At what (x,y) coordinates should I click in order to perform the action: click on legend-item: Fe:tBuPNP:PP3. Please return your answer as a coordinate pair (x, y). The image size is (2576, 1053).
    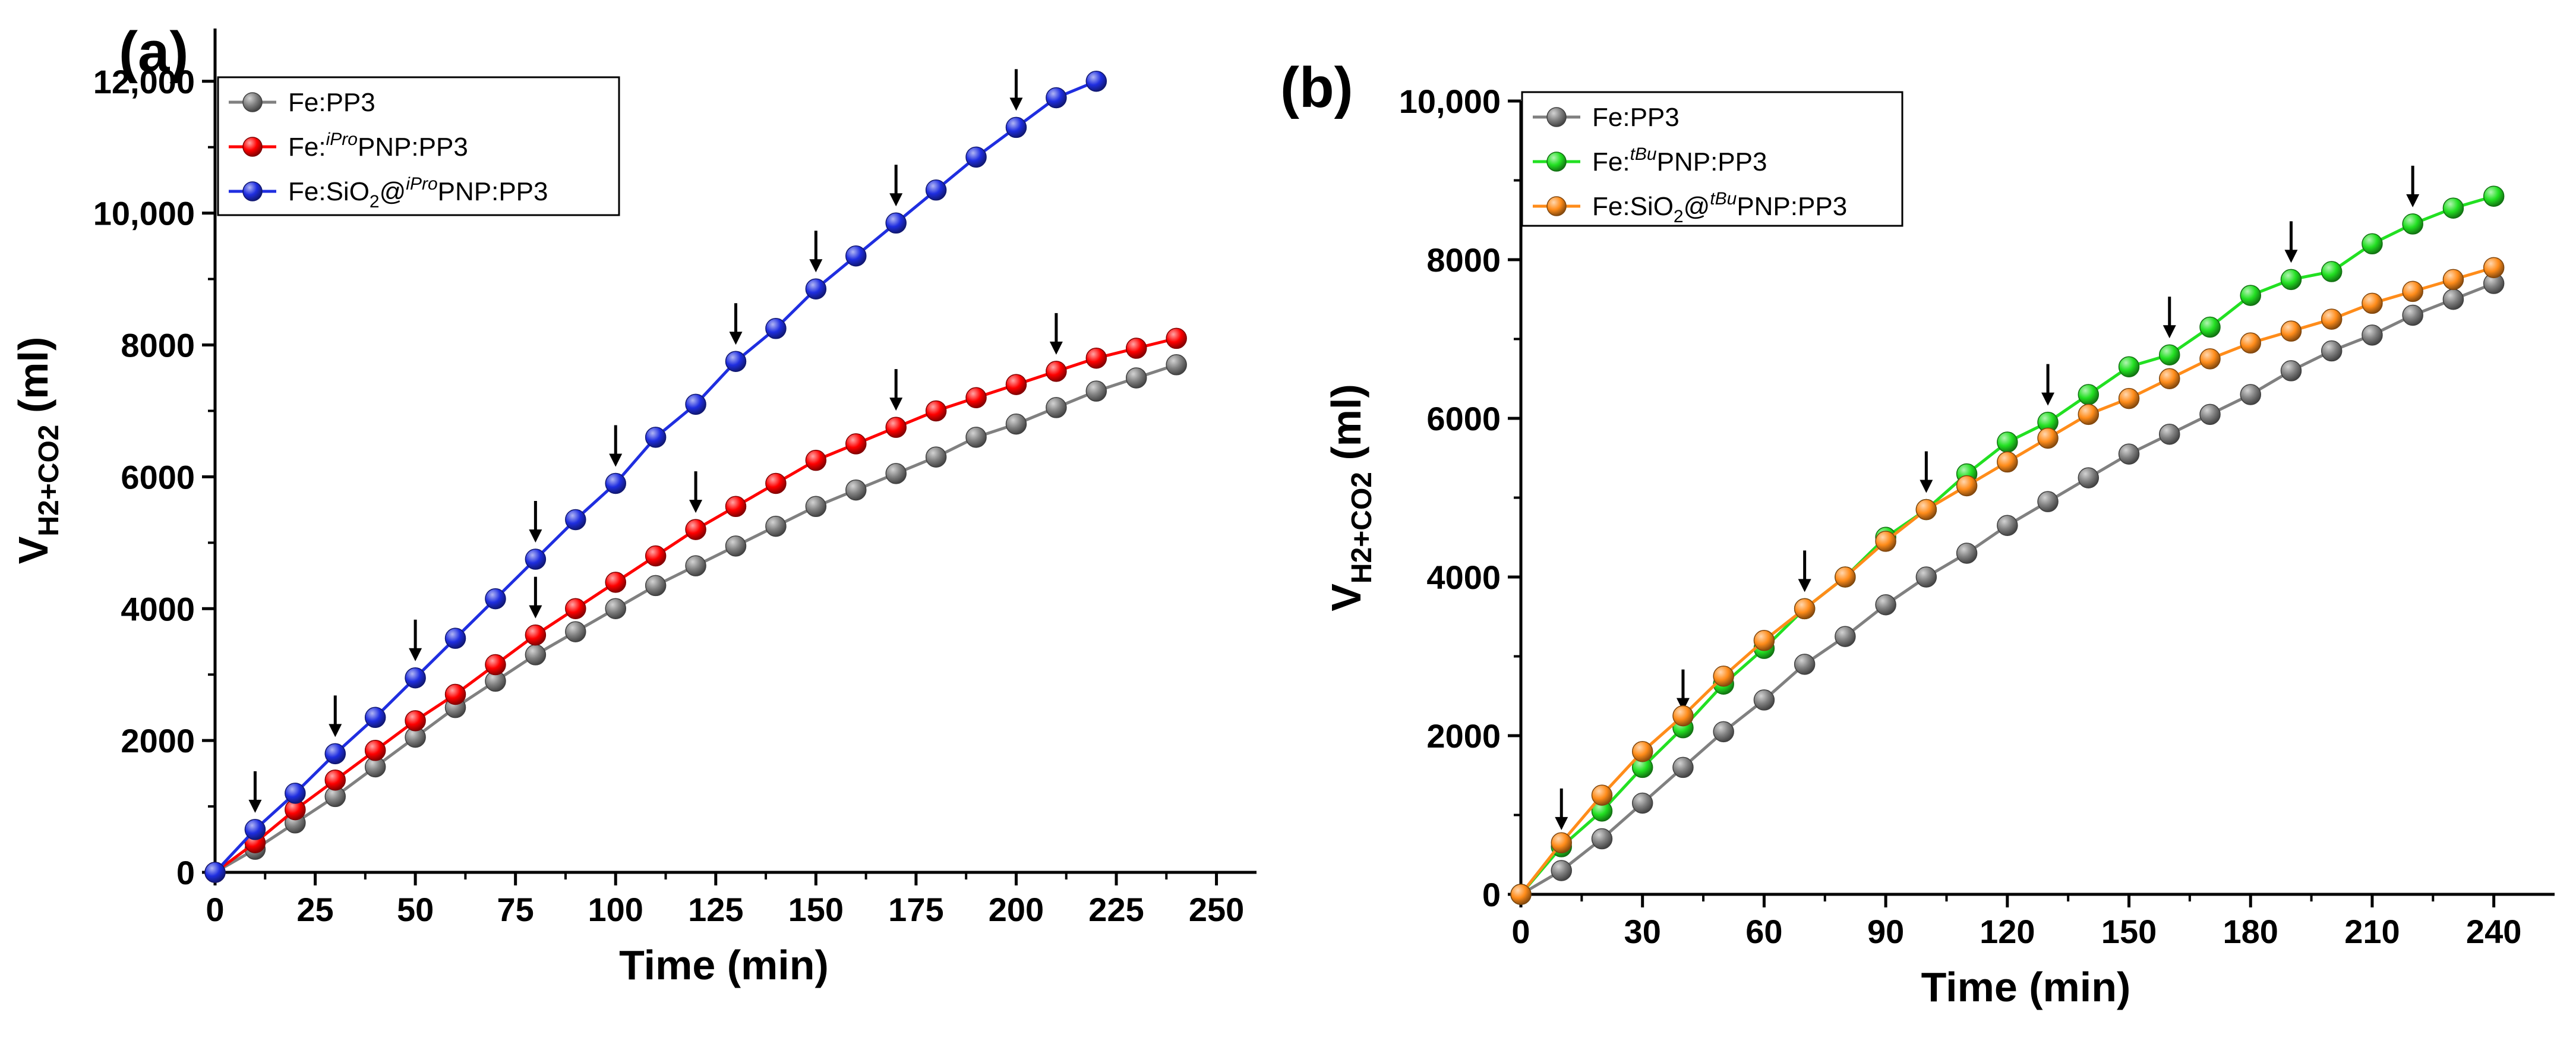
    Looking at the image, I should click on (1650, 160).